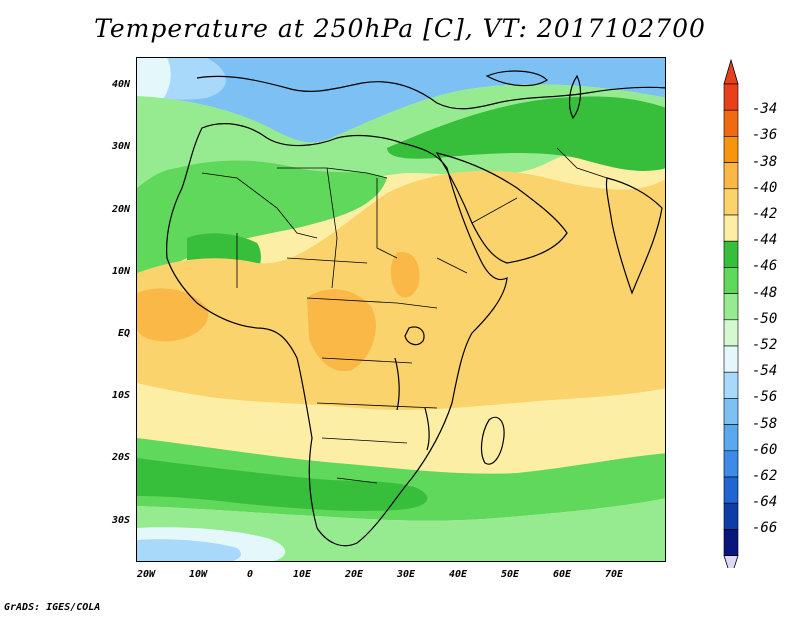 The height and width of the screenshot is (618, 800). Describe the element at coordinates (406, 574) in the screenshot. I see `lon-label-30e: 30E` at that location.